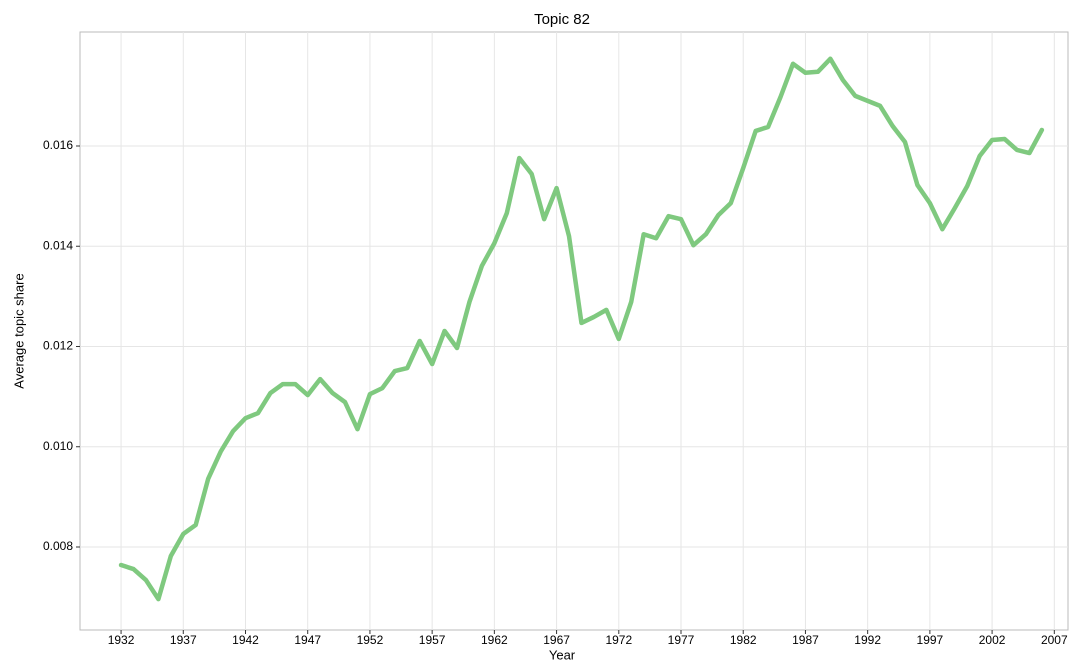 This screenshot has width=1080, height=662. I want to click on x-tick-label: 1972, so click(618, 640).